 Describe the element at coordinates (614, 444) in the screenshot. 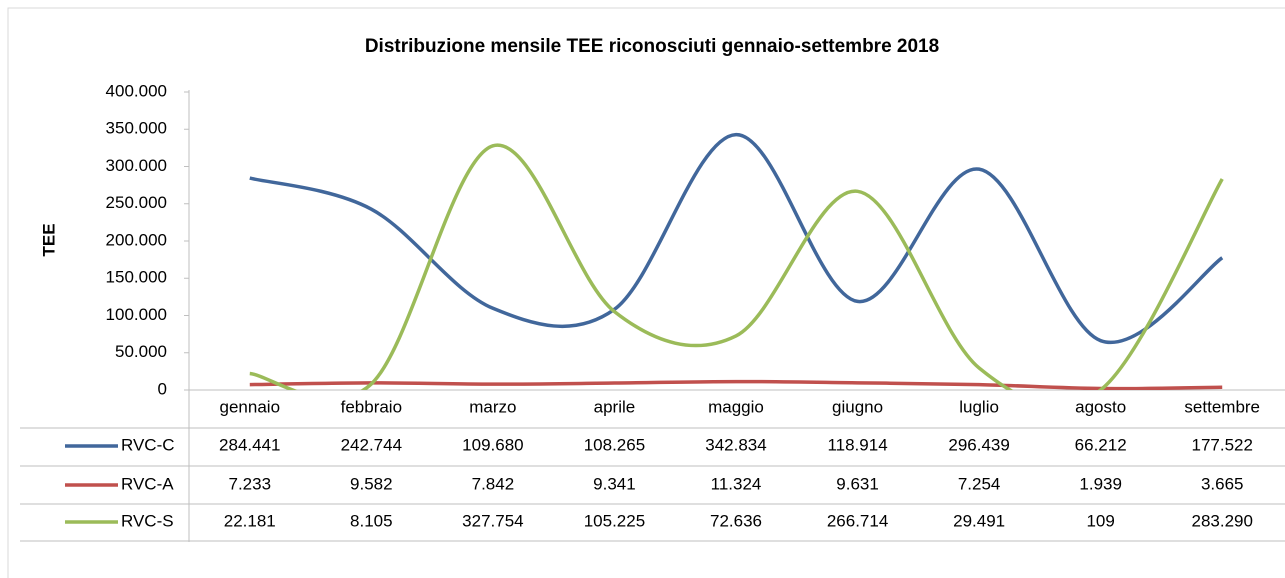

I see `table-value: 108.265` at that location.